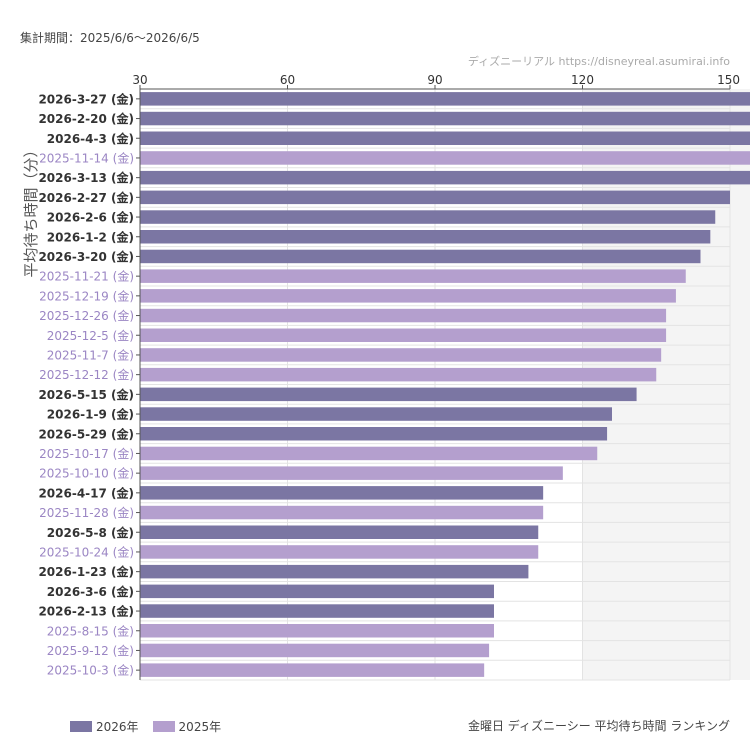 The image size is (750, 750). Describe the element at coordinates (86, 492) in the screenshot. I see `category-label: 2026-4-17 (金)` at that location.